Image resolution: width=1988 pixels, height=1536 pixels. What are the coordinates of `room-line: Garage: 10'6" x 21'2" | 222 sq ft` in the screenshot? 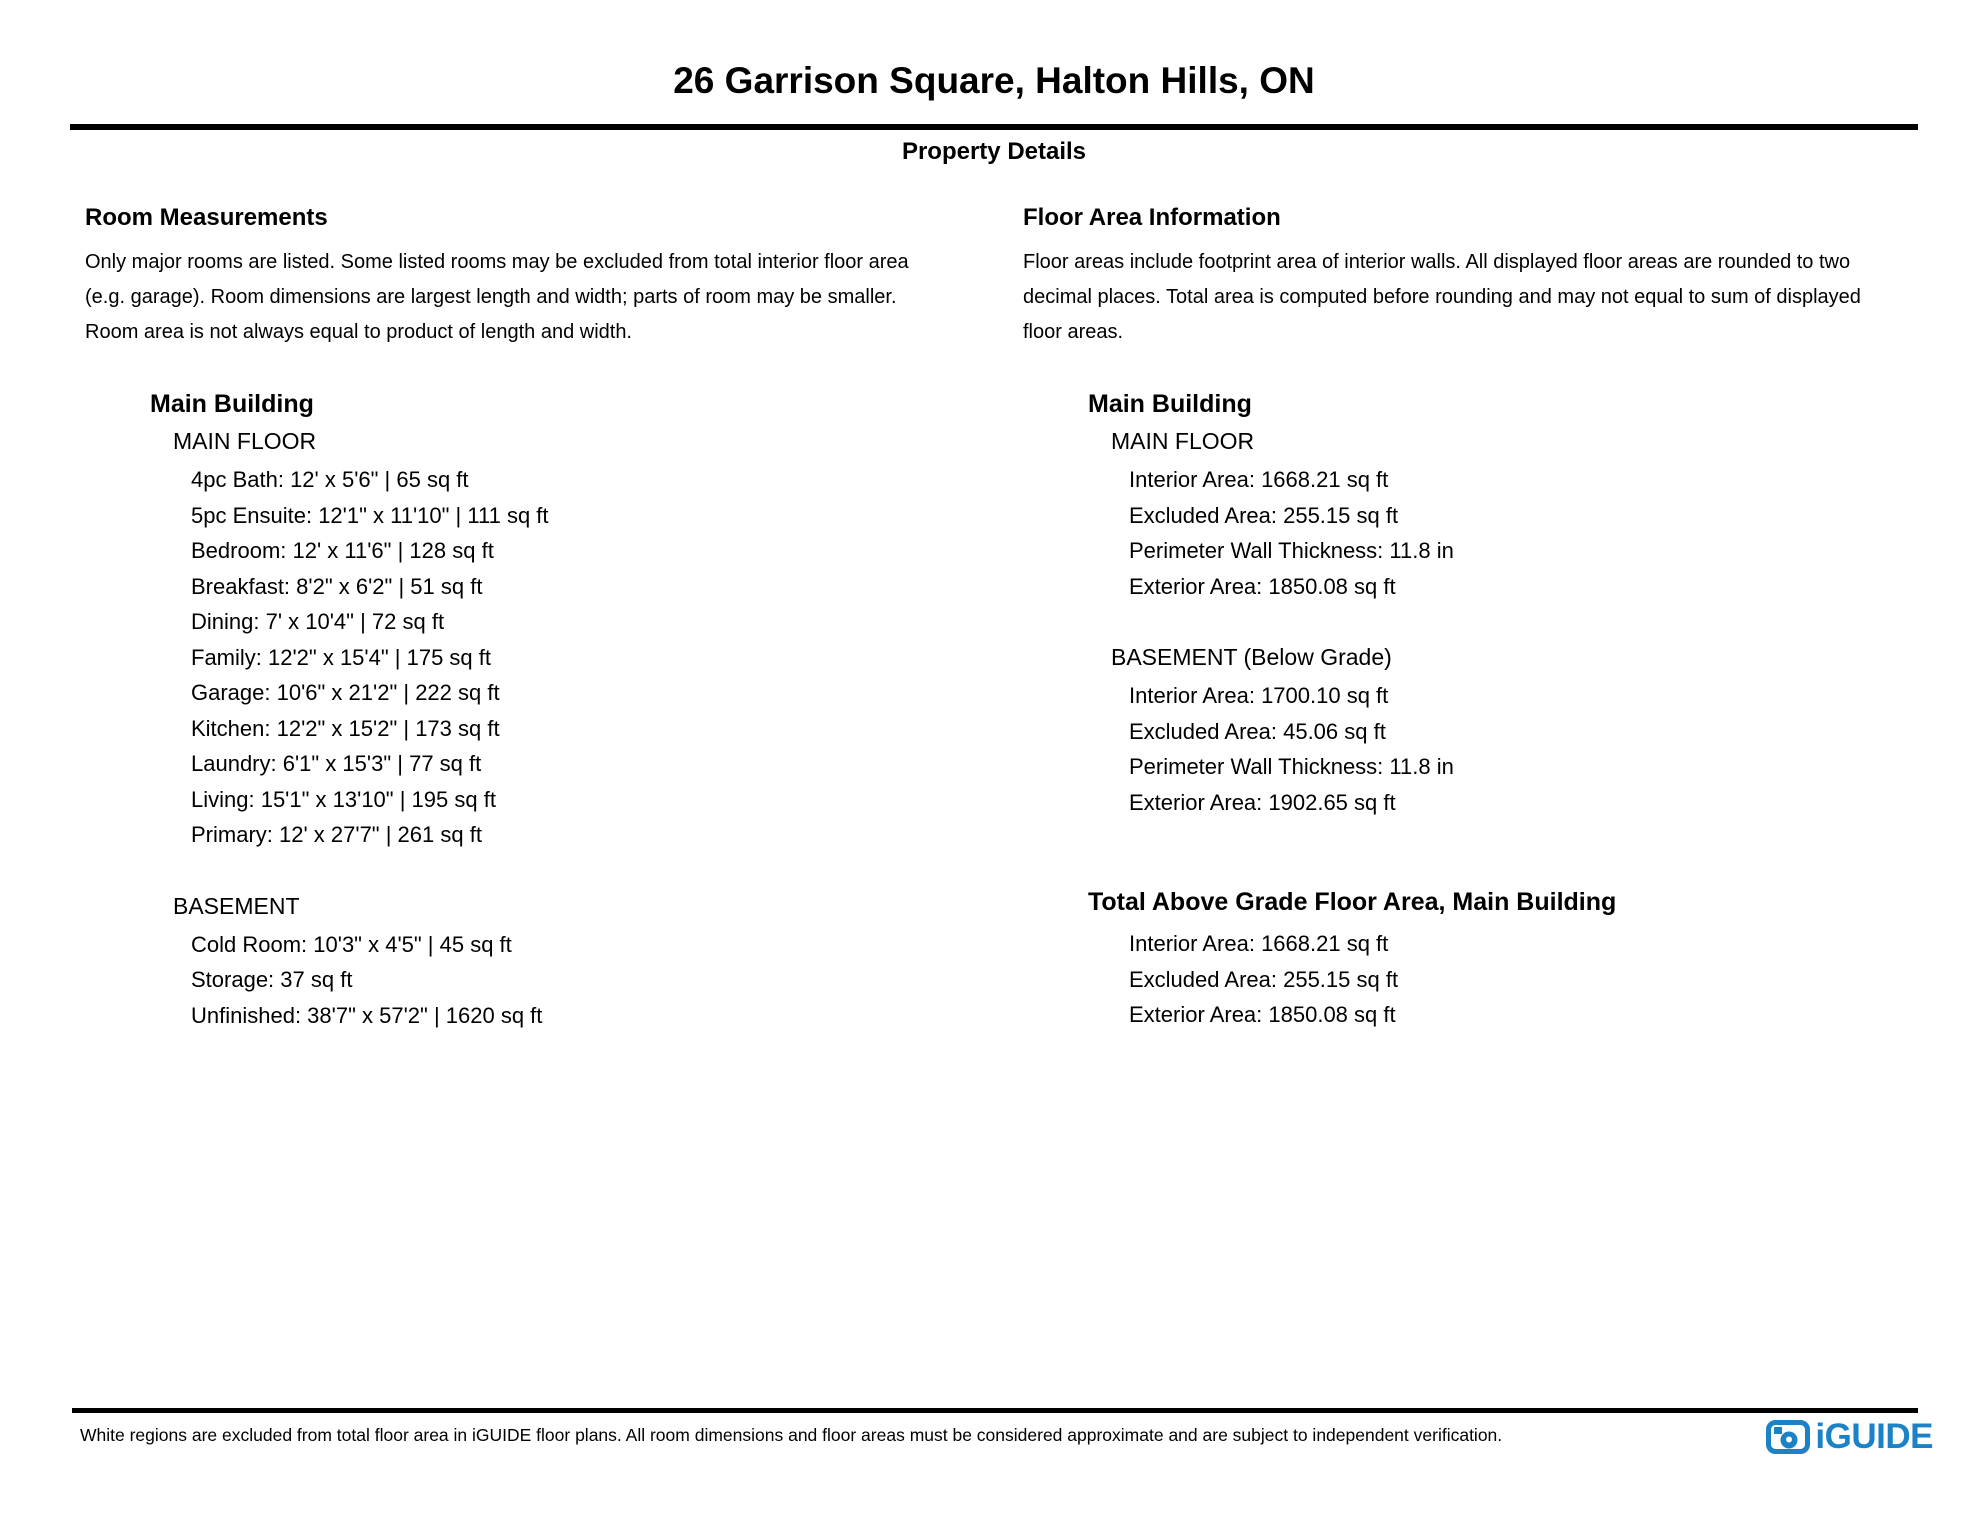 It's located at (345, 692).